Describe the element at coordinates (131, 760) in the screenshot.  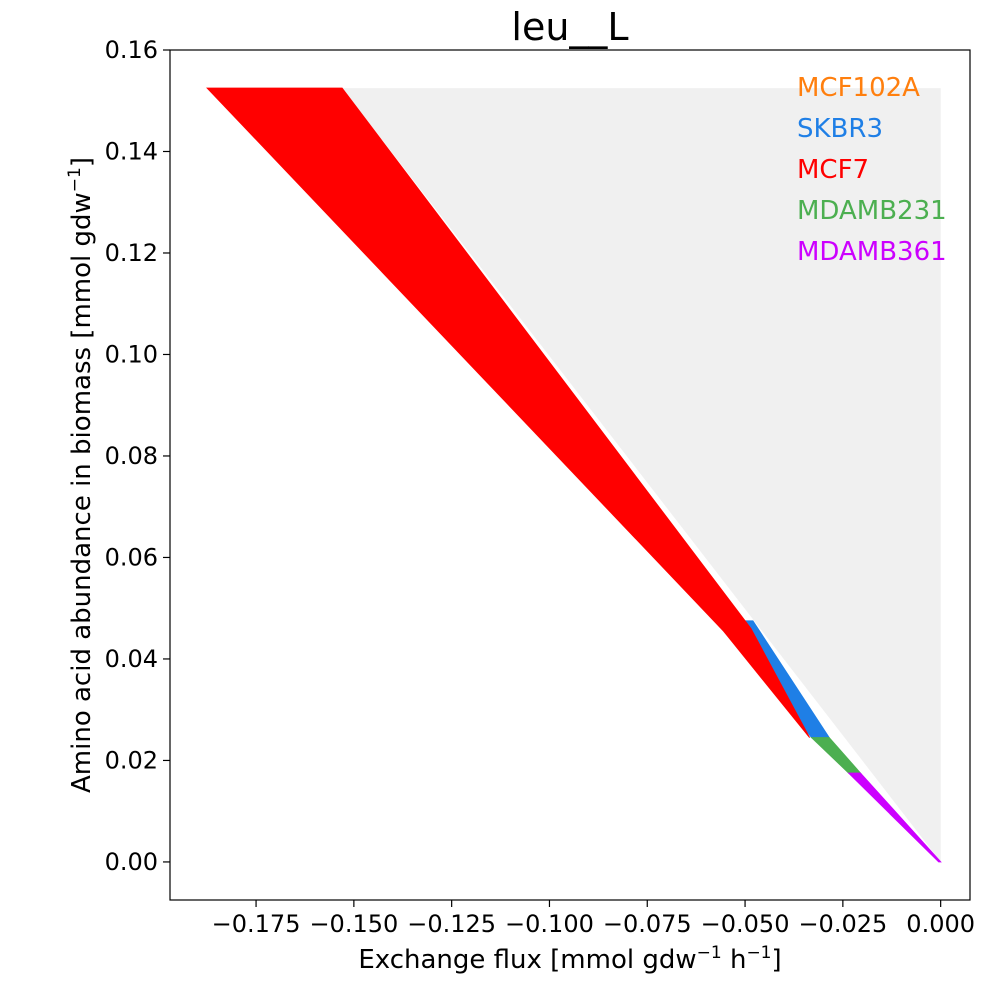
I see `y-tick-label: 0.02` at that location.